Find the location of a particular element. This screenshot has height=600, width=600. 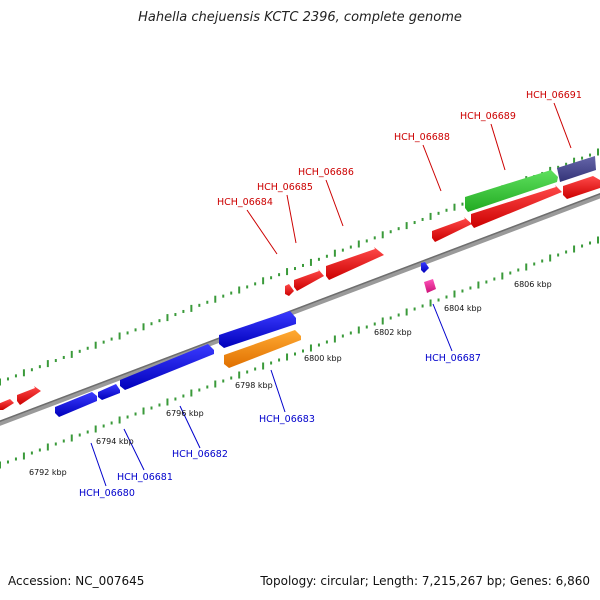

gene-label-forward: HCH_06684 is located at coordinates (245, 202).